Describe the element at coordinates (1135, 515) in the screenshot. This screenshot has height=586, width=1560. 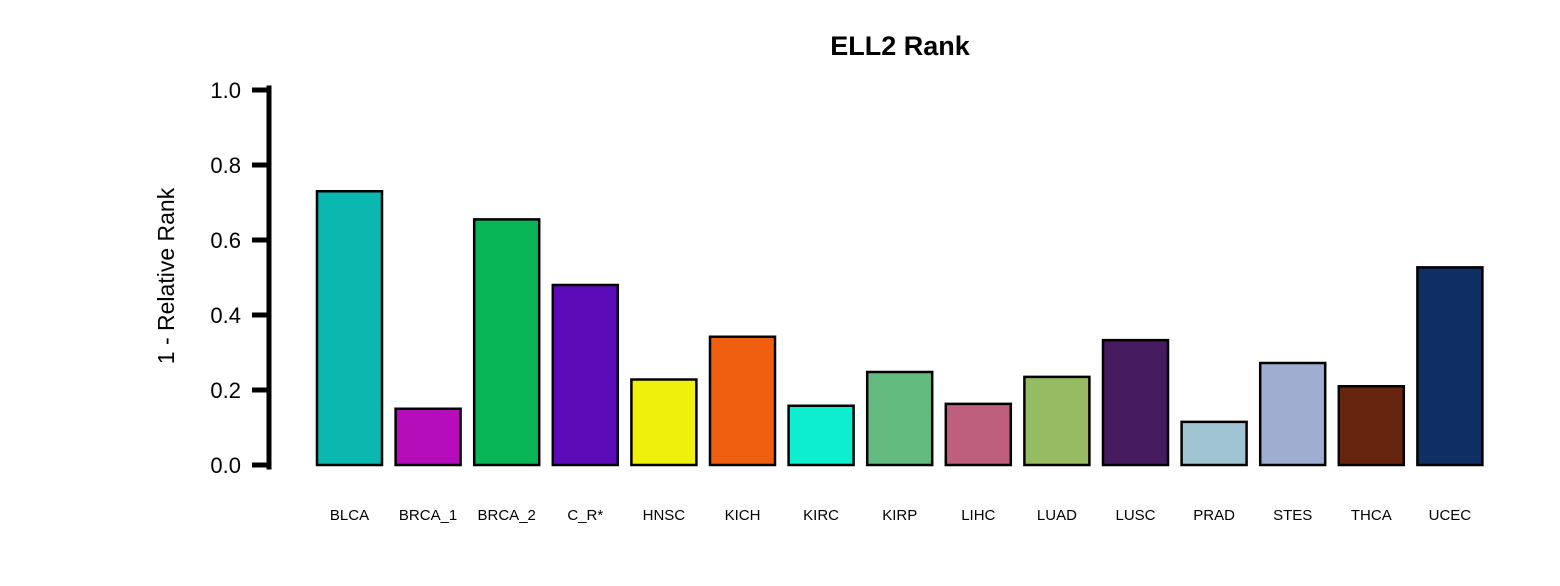
I see `x-tick-label: LUSC` at that location.